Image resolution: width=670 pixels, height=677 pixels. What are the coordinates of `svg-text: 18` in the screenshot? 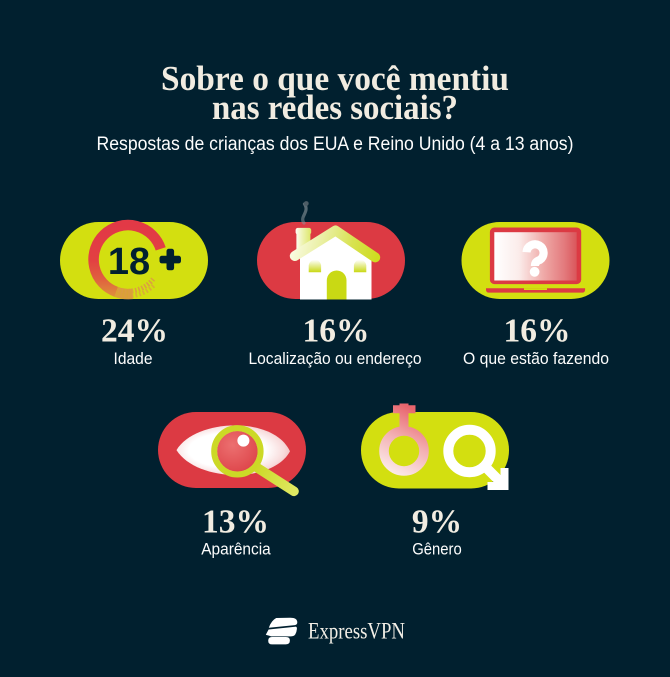 It's located at (129, 262).